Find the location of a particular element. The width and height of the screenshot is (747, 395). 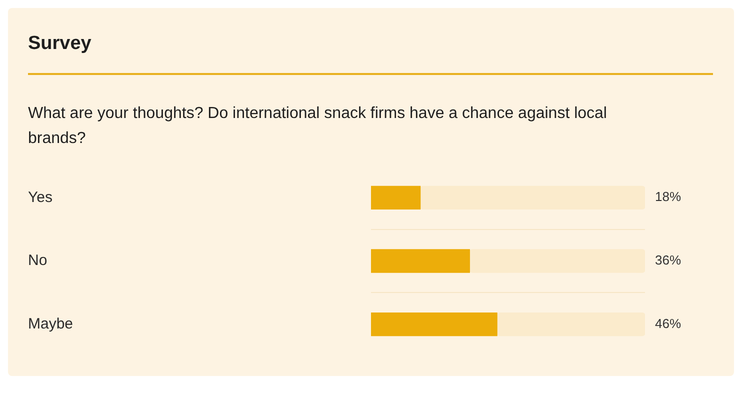

y-tick-label: Maybe is located at coordinates (51, 323).